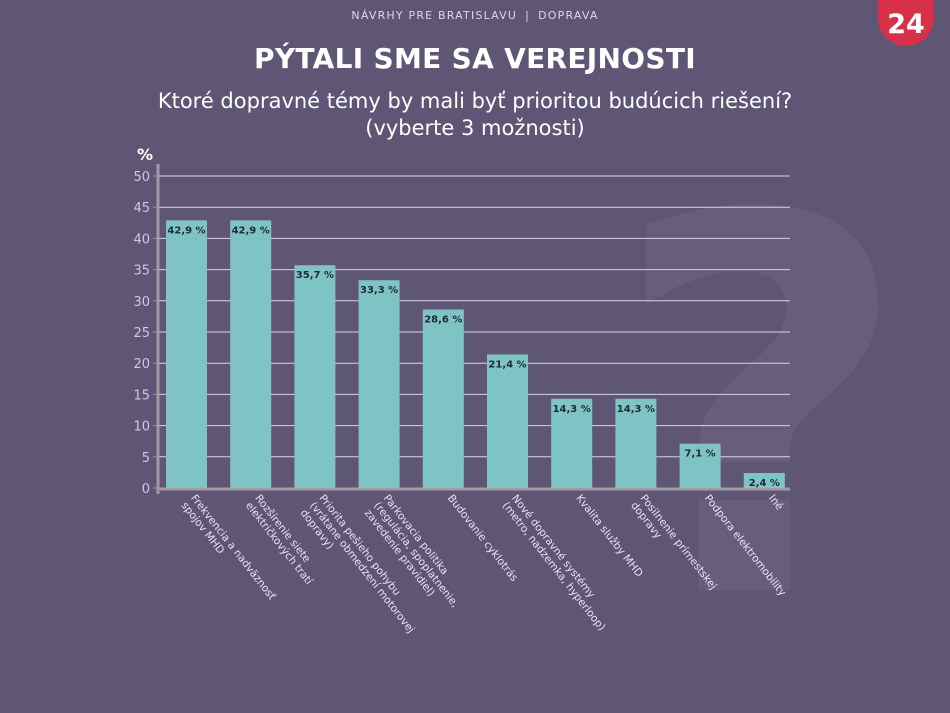 The height and width of the screenshot is (713, 950). I want to click on header-breadcrumb: NÁVRHY PRE BRATISLAVU | DOPRAVA, so click(475, 15).